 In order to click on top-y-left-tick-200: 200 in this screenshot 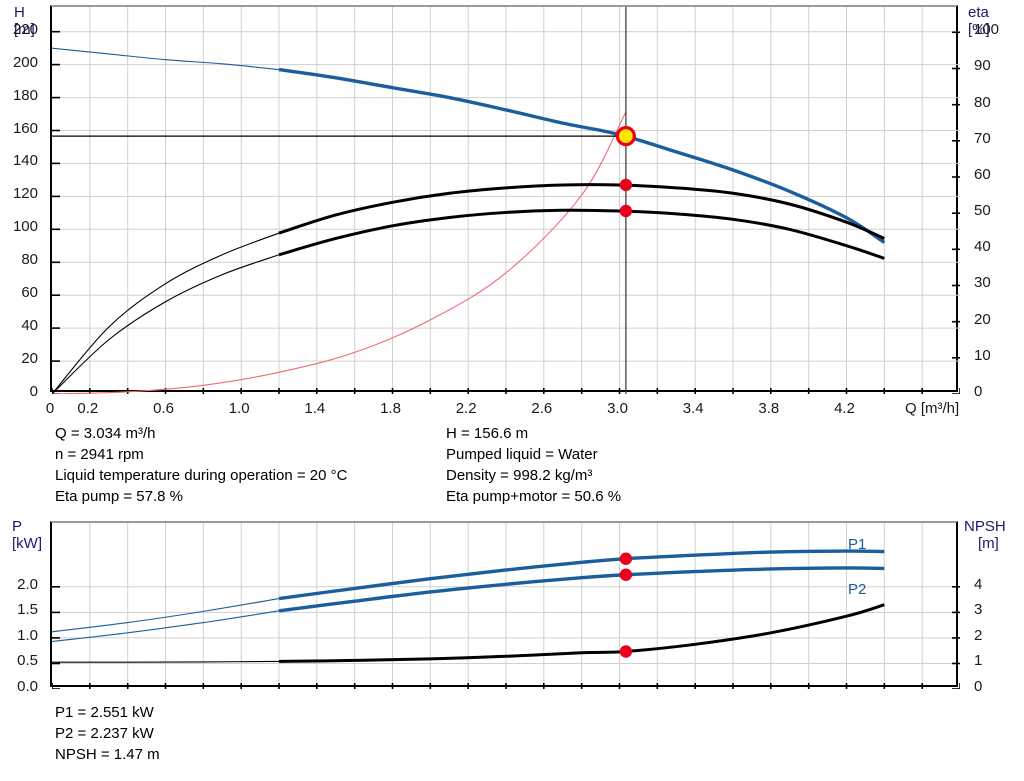, I will do `click(25, 62)`.